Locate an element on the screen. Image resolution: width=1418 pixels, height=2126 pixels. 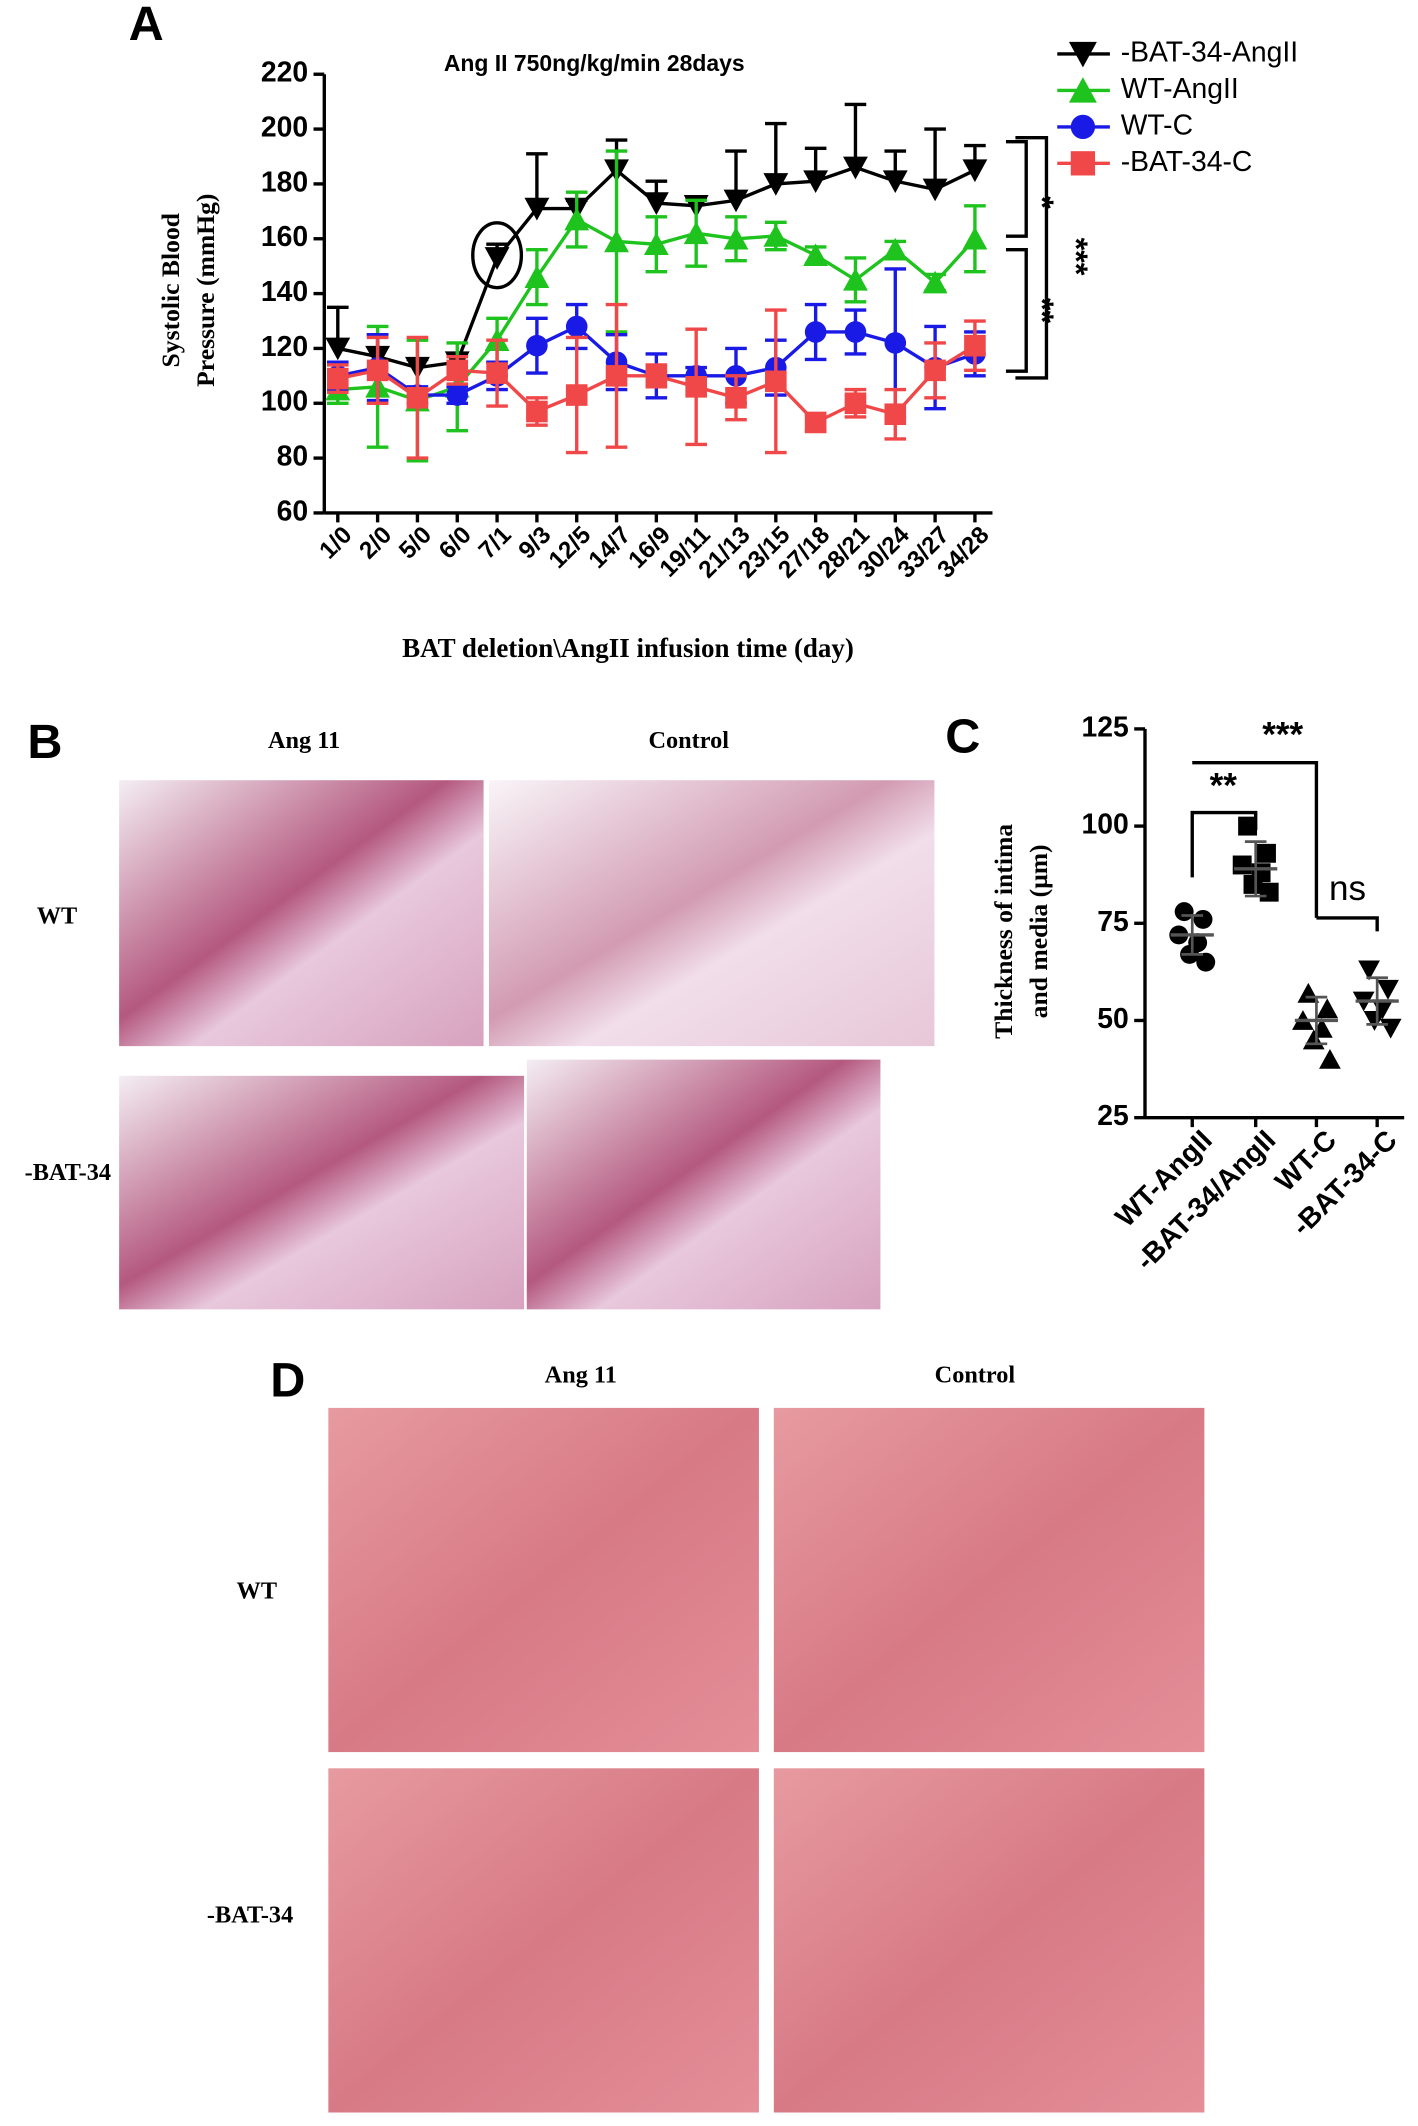
panel-label: D is located at coordinates (287, 1380).